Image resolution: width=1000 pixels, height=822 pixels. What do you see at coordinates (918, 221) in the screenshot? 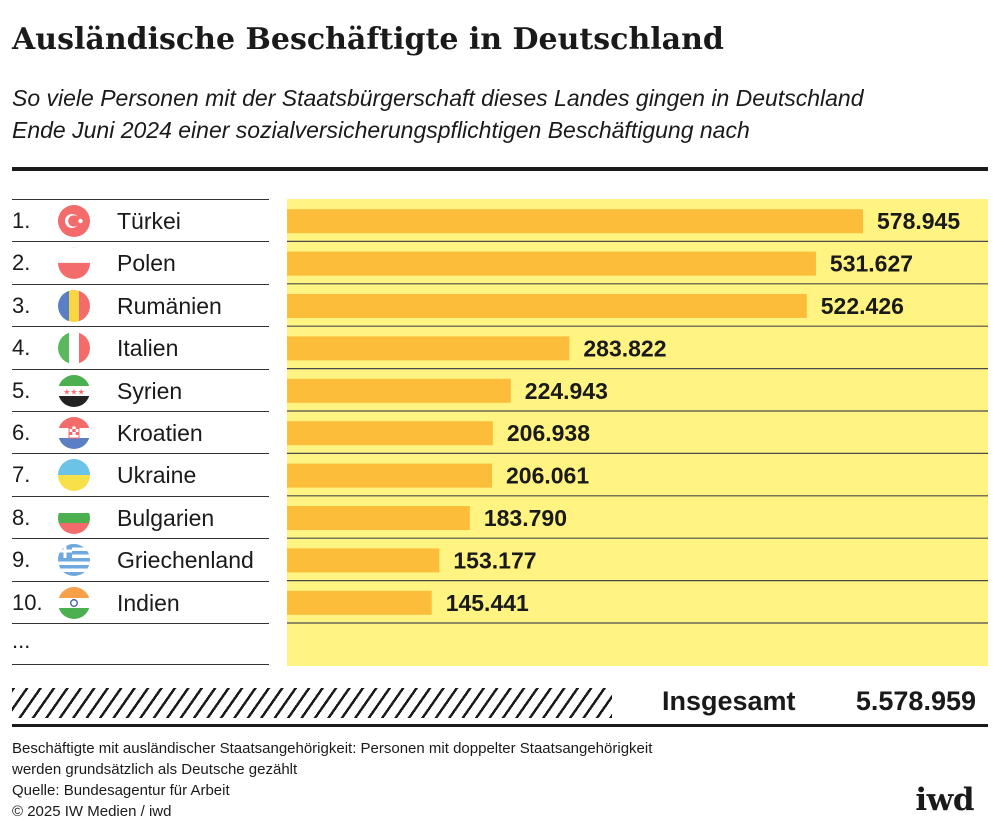
I see `bar-value-label: 578.945` at bounding box center [918, 221].